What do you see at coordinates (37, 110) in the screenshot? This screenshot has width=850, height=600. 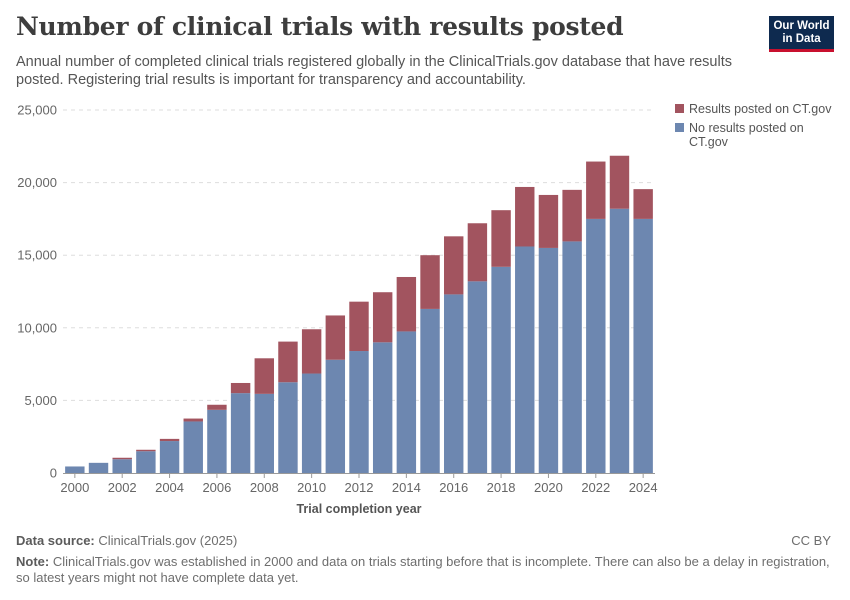 I see `y-tick-label: 25,000` at bounding box center [37, 110].